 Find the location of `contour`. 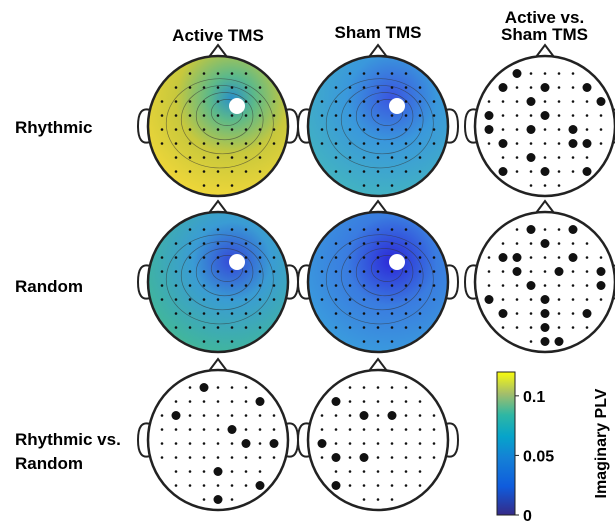

contour is located at coordinates (387, 112).